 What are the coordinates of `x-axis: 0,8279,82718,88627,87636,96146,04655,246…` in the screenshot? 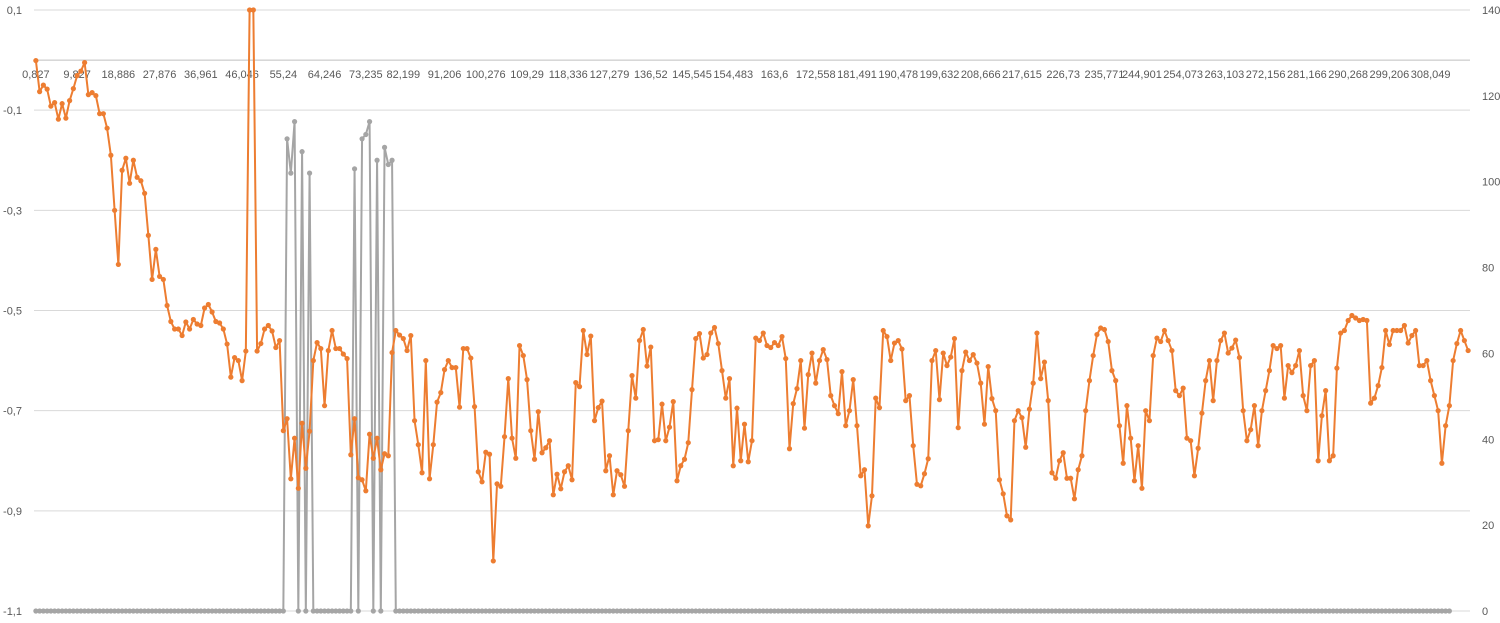 It's located at (746, 70).